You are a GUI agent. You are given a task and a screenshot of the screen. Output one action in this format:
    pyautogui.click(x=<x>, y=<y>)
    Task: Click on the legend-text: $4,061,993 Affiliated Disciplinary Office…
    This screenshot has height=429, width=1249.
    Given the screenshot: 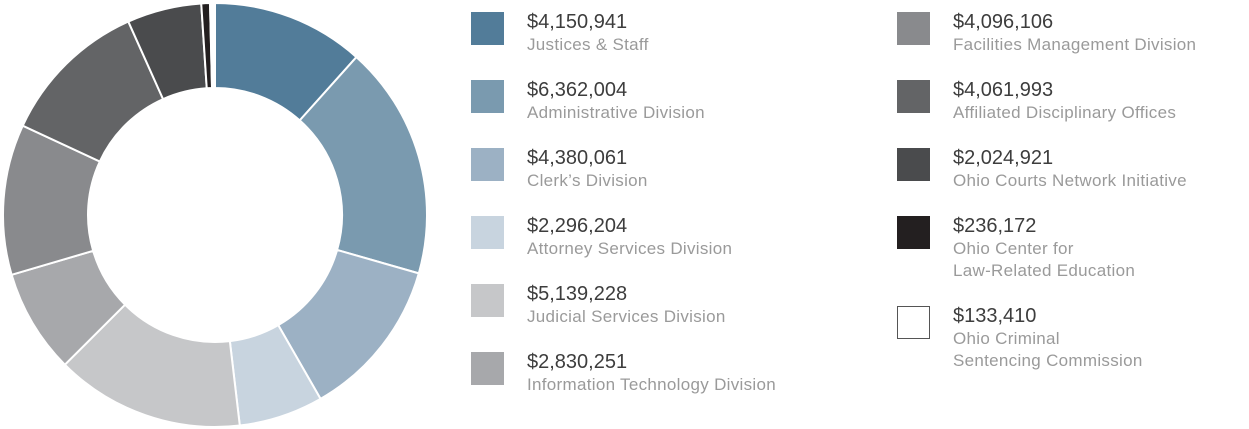 What is the action you would take?
    pyautogui.click(x=1064, y=101)
    